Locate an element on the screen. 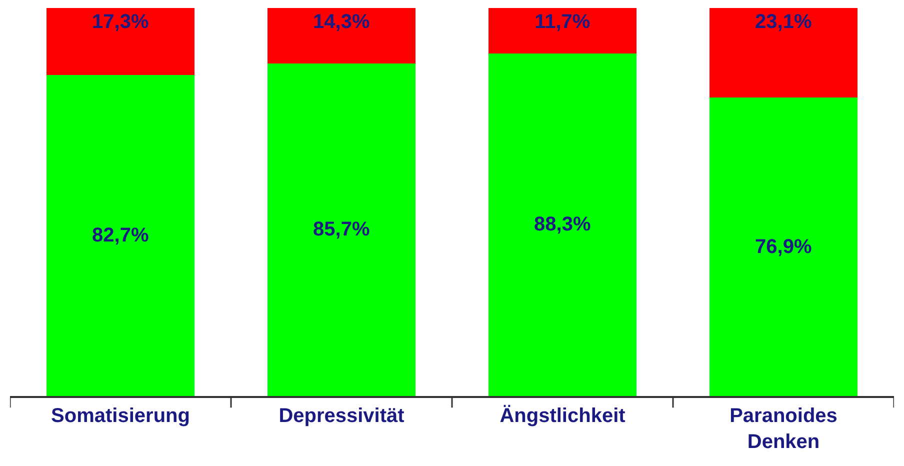 This screenshot has height=466, width=904. x-tick-label: Paranoides Denken is located at coordinates (784, 428).